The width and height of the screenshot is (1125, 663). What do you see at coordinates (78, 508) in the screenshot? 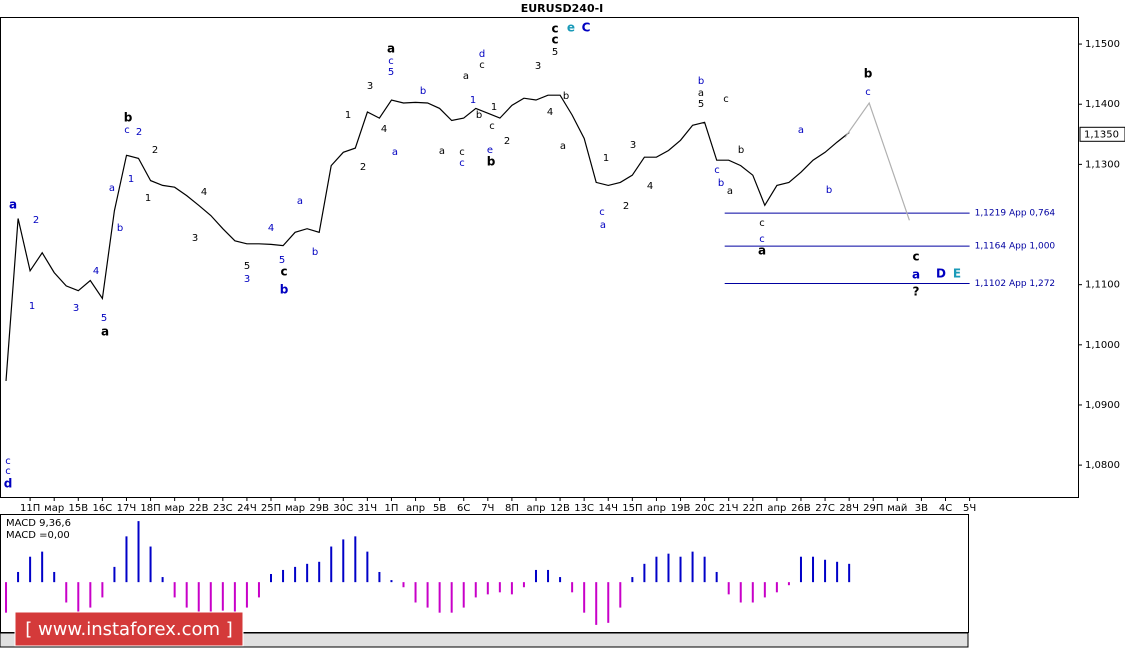
I see `x-tick-label: 15В` at bounding box center [78, 508].